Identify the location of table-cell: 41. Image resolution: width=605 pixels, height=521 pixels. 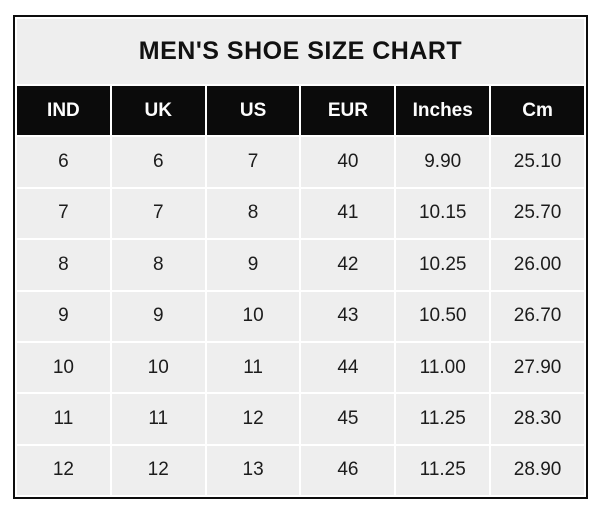
(348, 213).